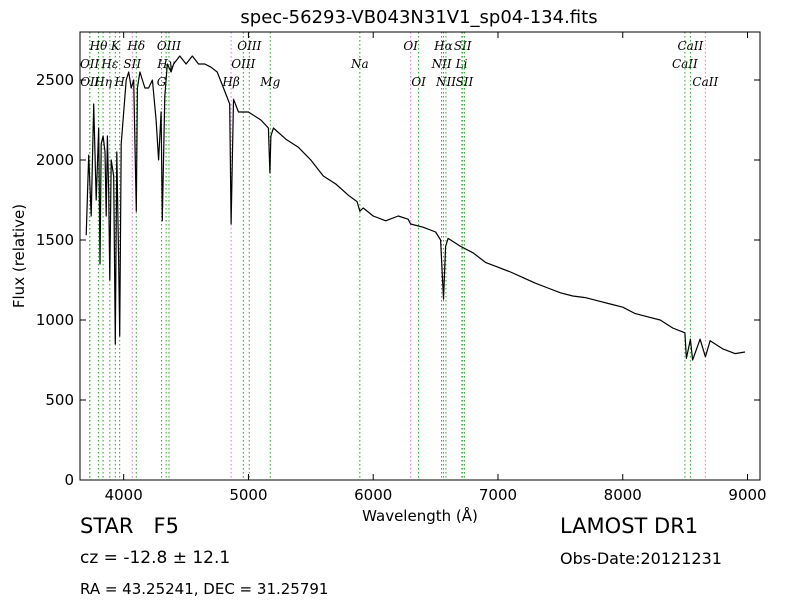  What do you see at coordinates (443, 46) in the screenshot?
I see `line-marker-label: Hα` at bounding box center [443, 46].